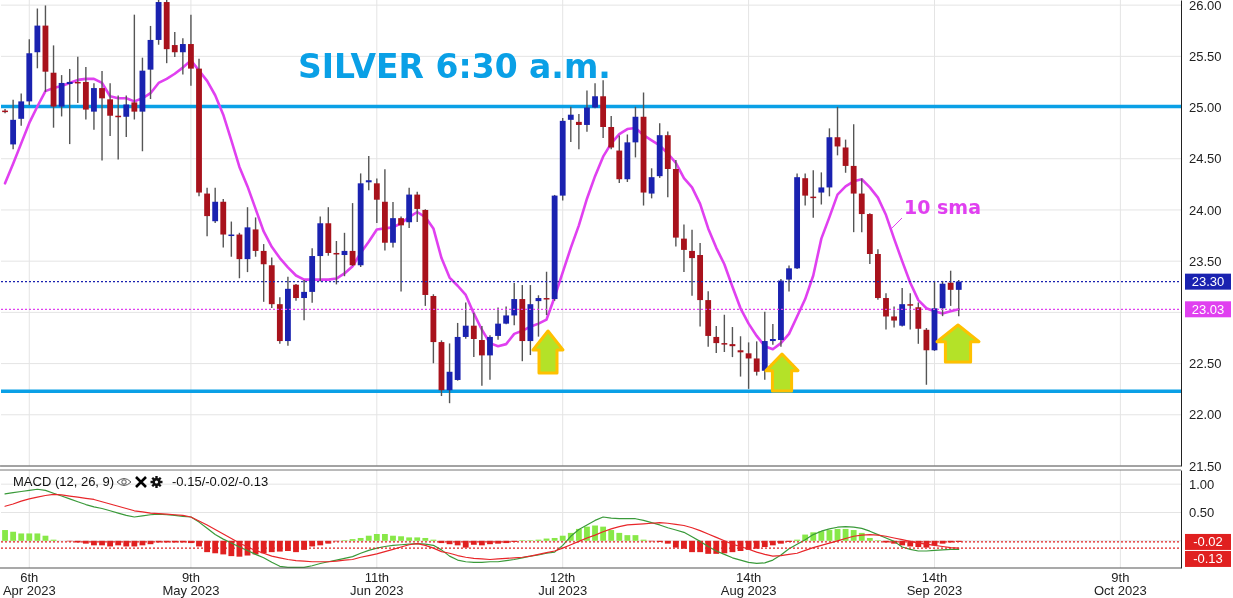 The height and width of the screenshot is (598, 1233). Describe the element at coordinates (1208, 282) in the screenshot. I see `ref-line-label: 23.30` at that location.